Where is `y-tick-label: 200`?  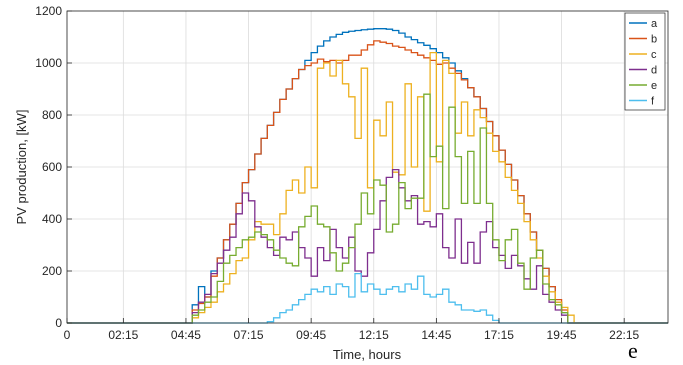
y-tick-label: 200 is located at coordinates (52, 271).